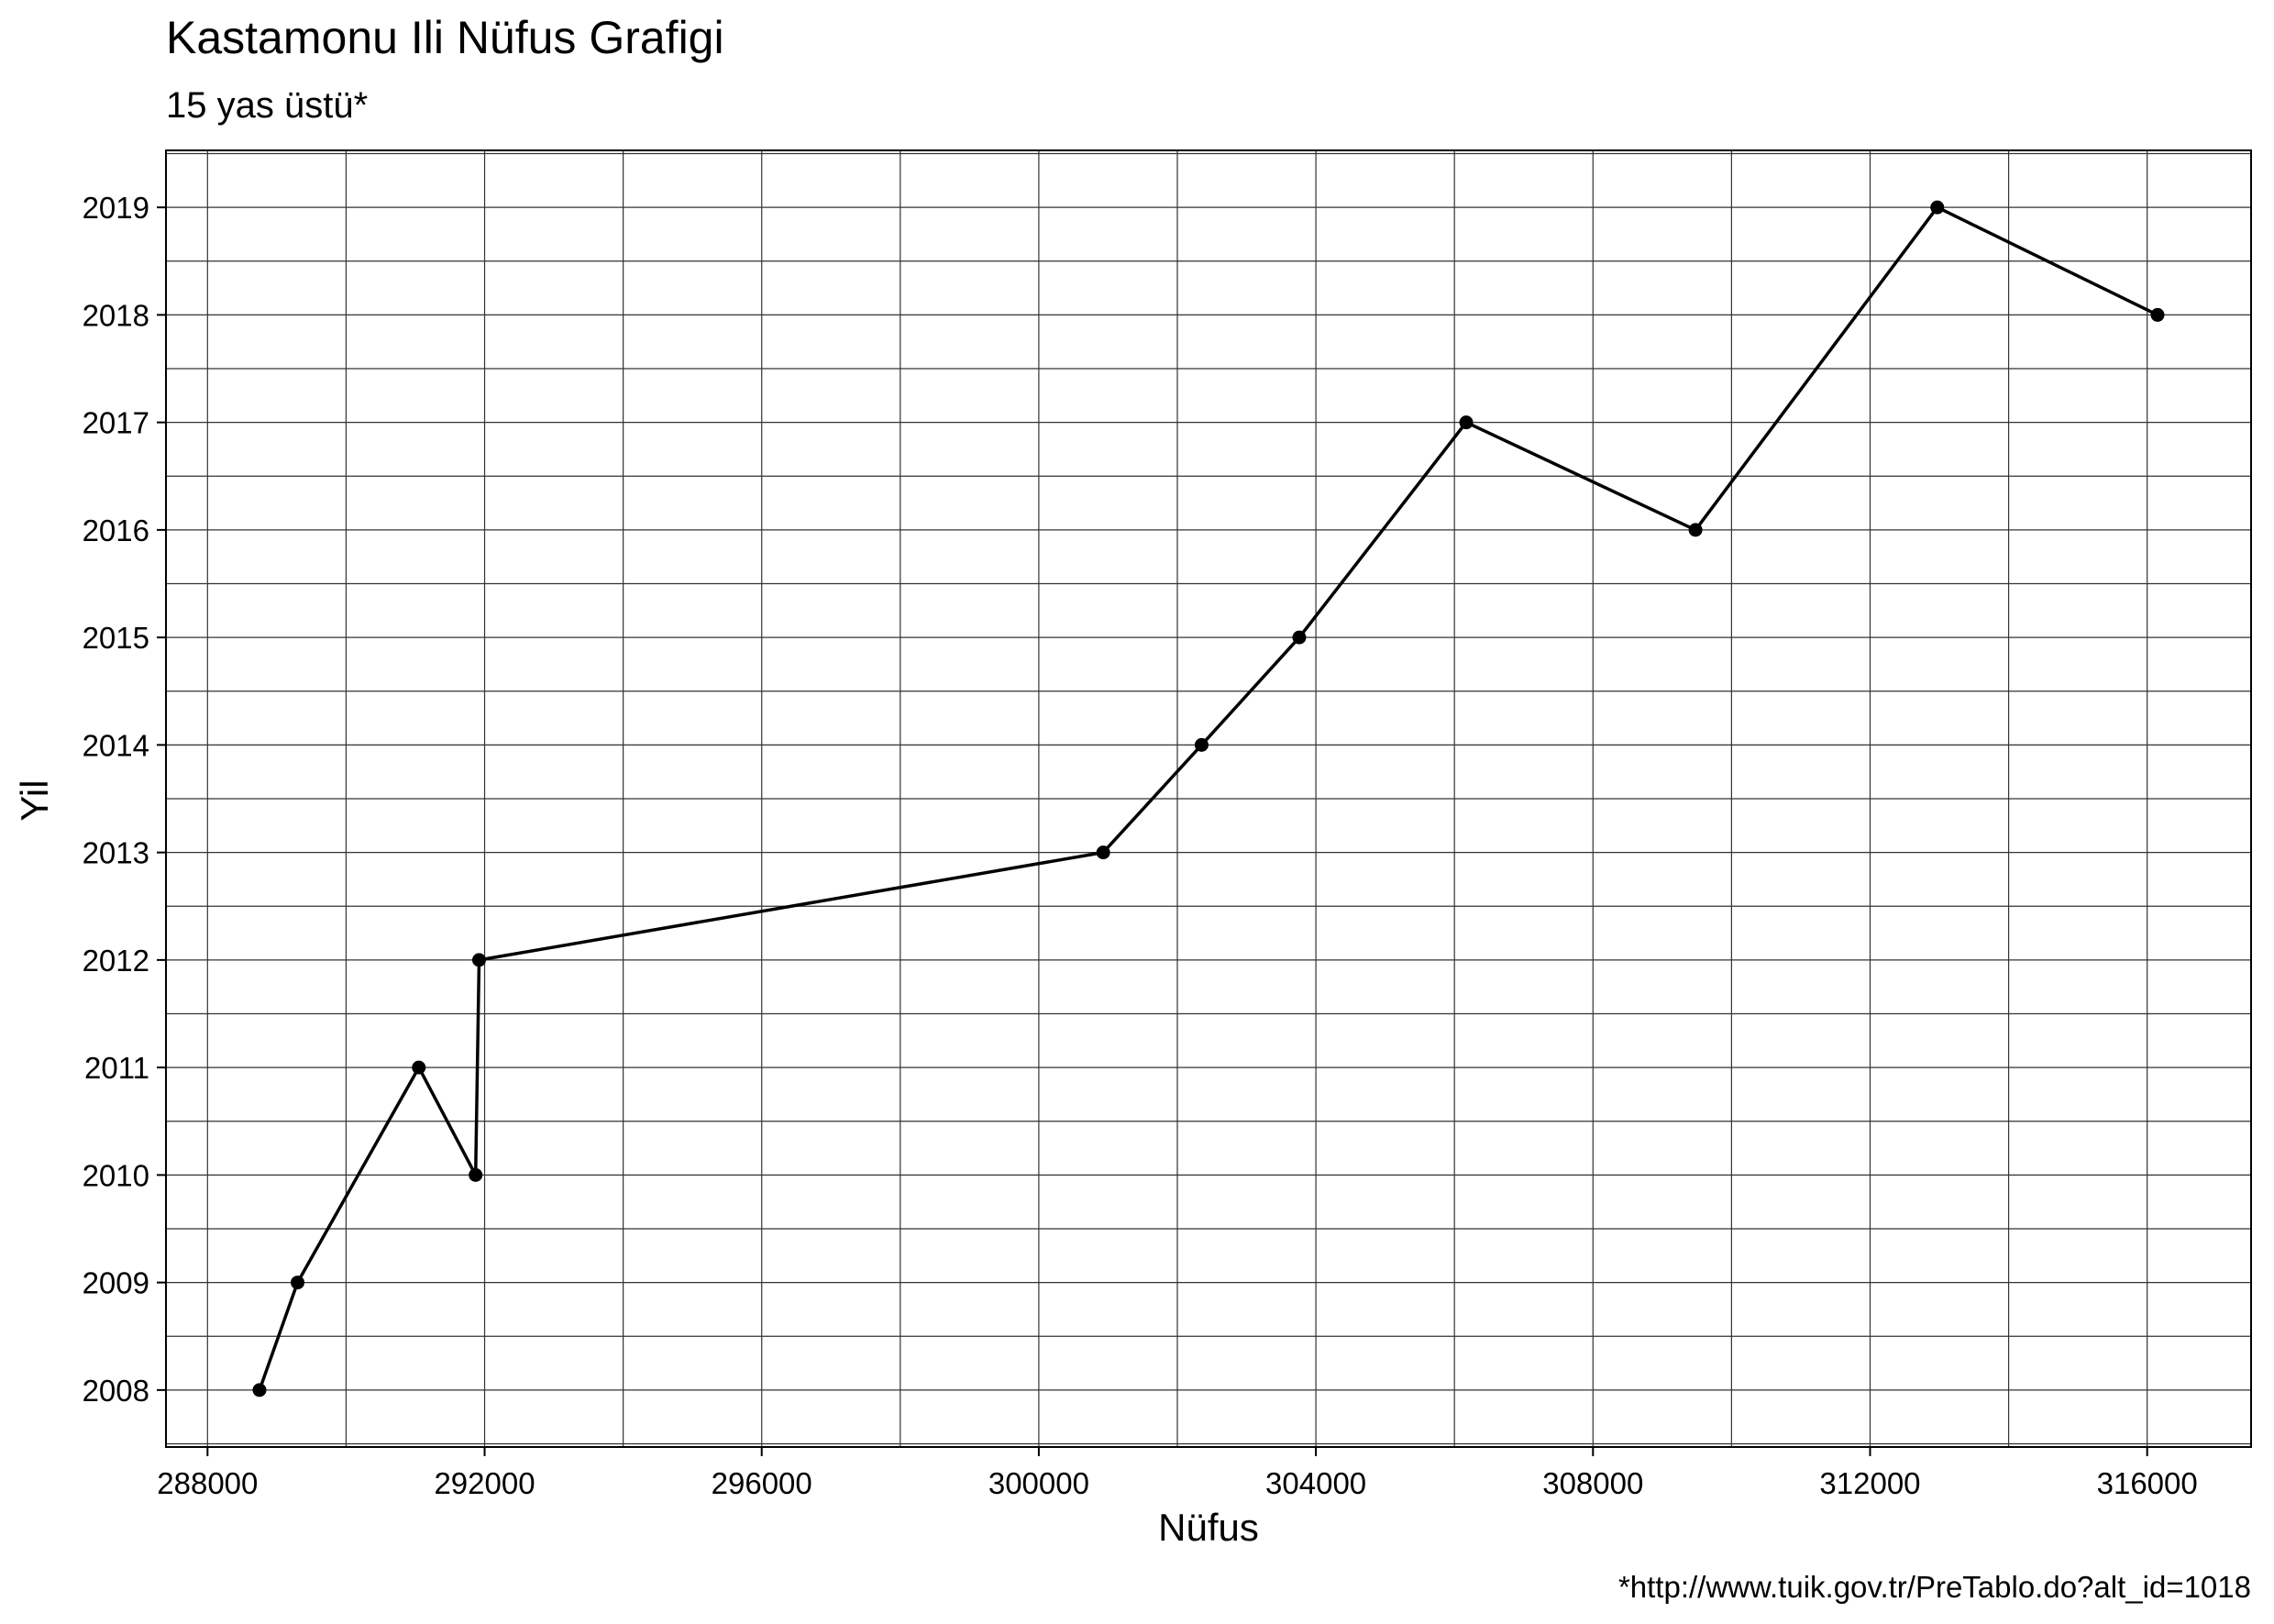 The height and width of the screenshot is (1624, 2274). What do you see at coordinates (116, 961) in the screenshot?
I see `y-tick-label: 2012` at bounding box center [116, 961].